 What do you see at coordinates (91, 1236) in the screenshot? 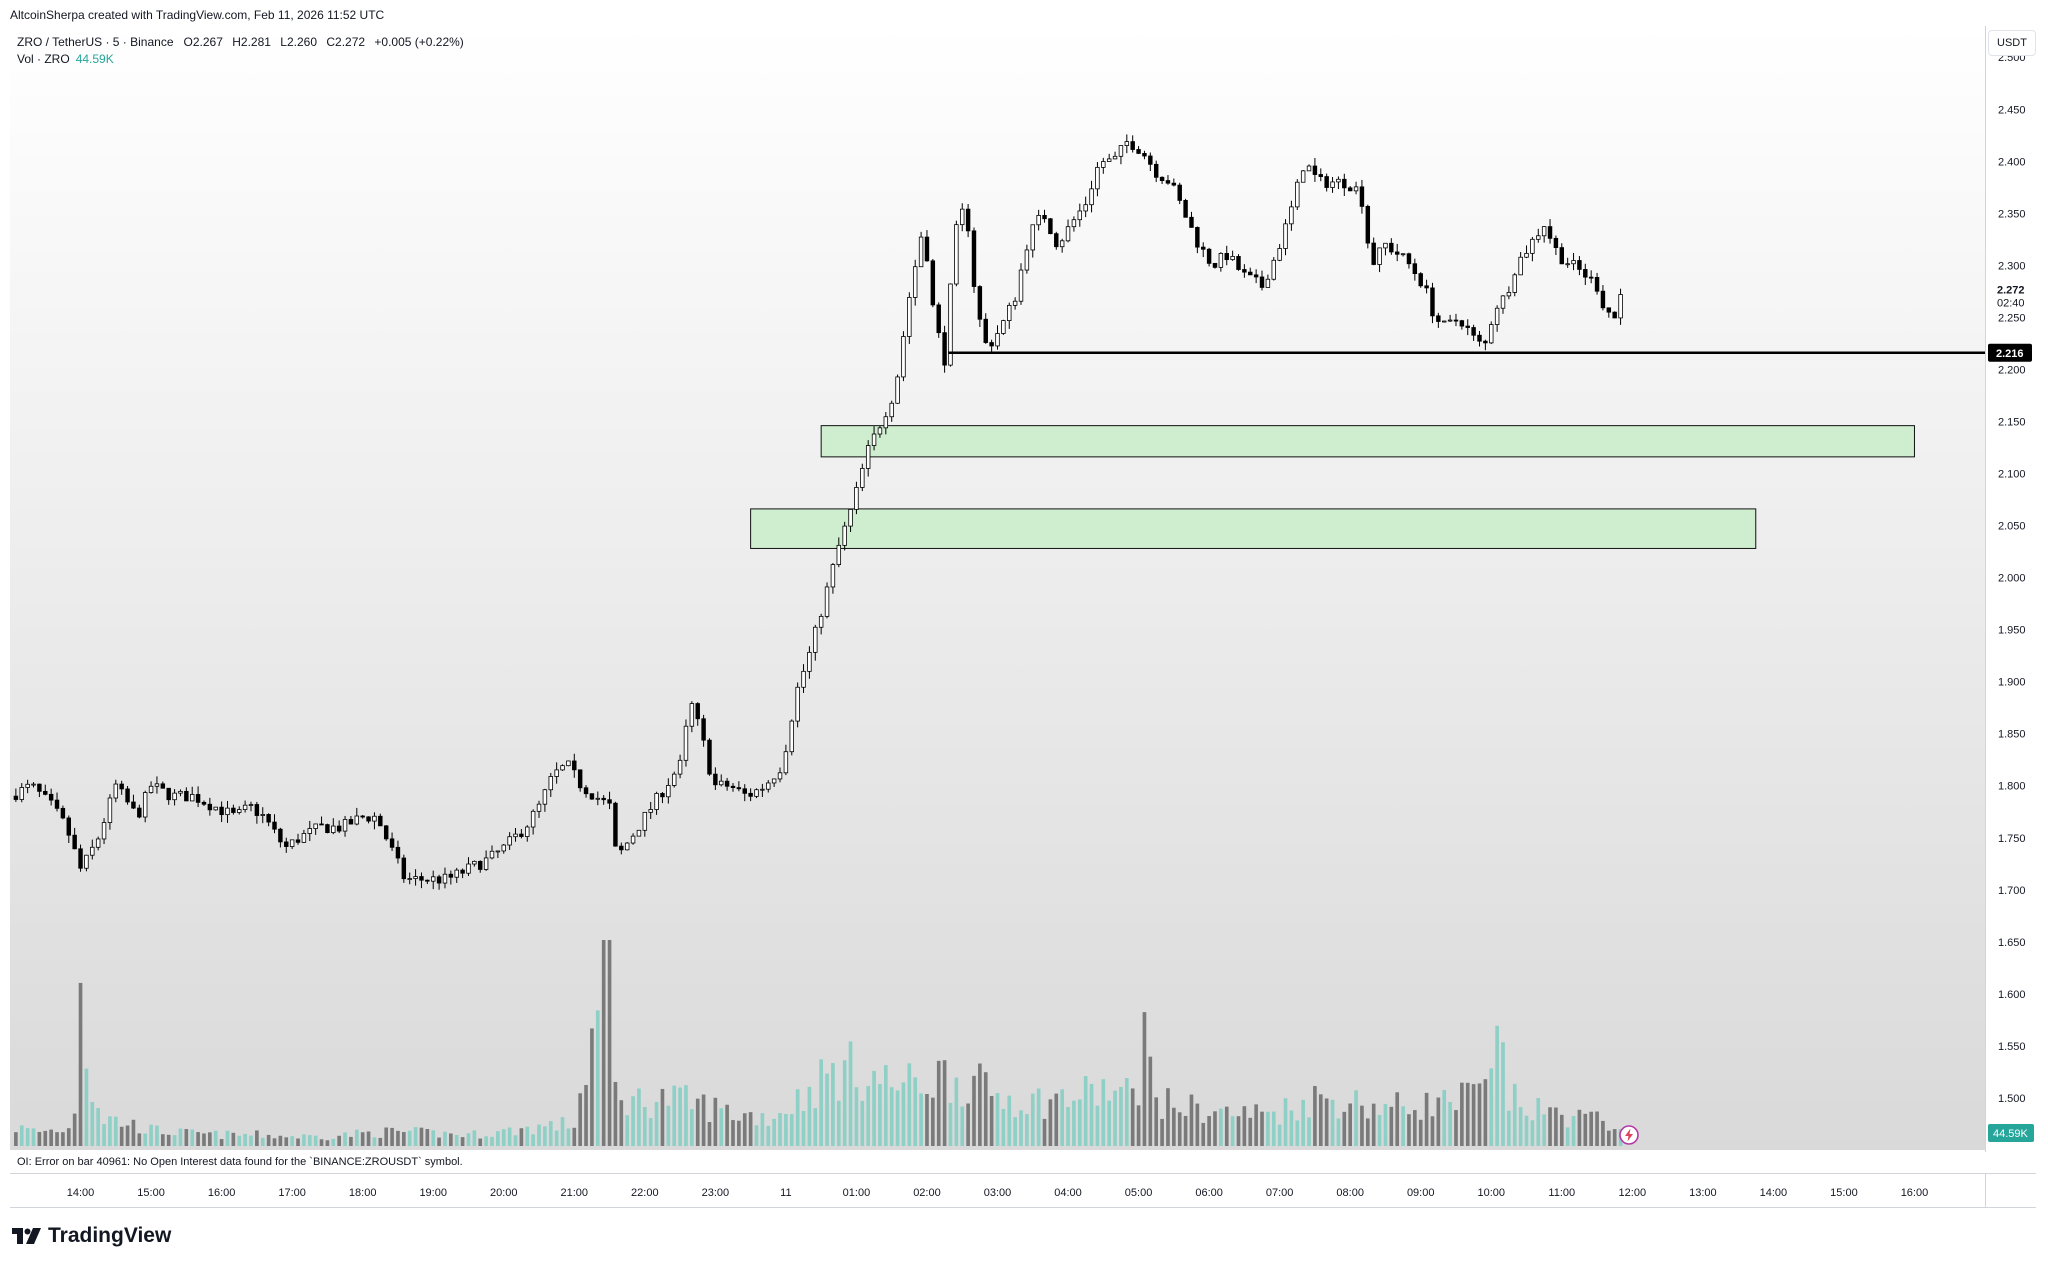
I see `tradingview-brand: TradingView` at bounding box center [91, 1236].